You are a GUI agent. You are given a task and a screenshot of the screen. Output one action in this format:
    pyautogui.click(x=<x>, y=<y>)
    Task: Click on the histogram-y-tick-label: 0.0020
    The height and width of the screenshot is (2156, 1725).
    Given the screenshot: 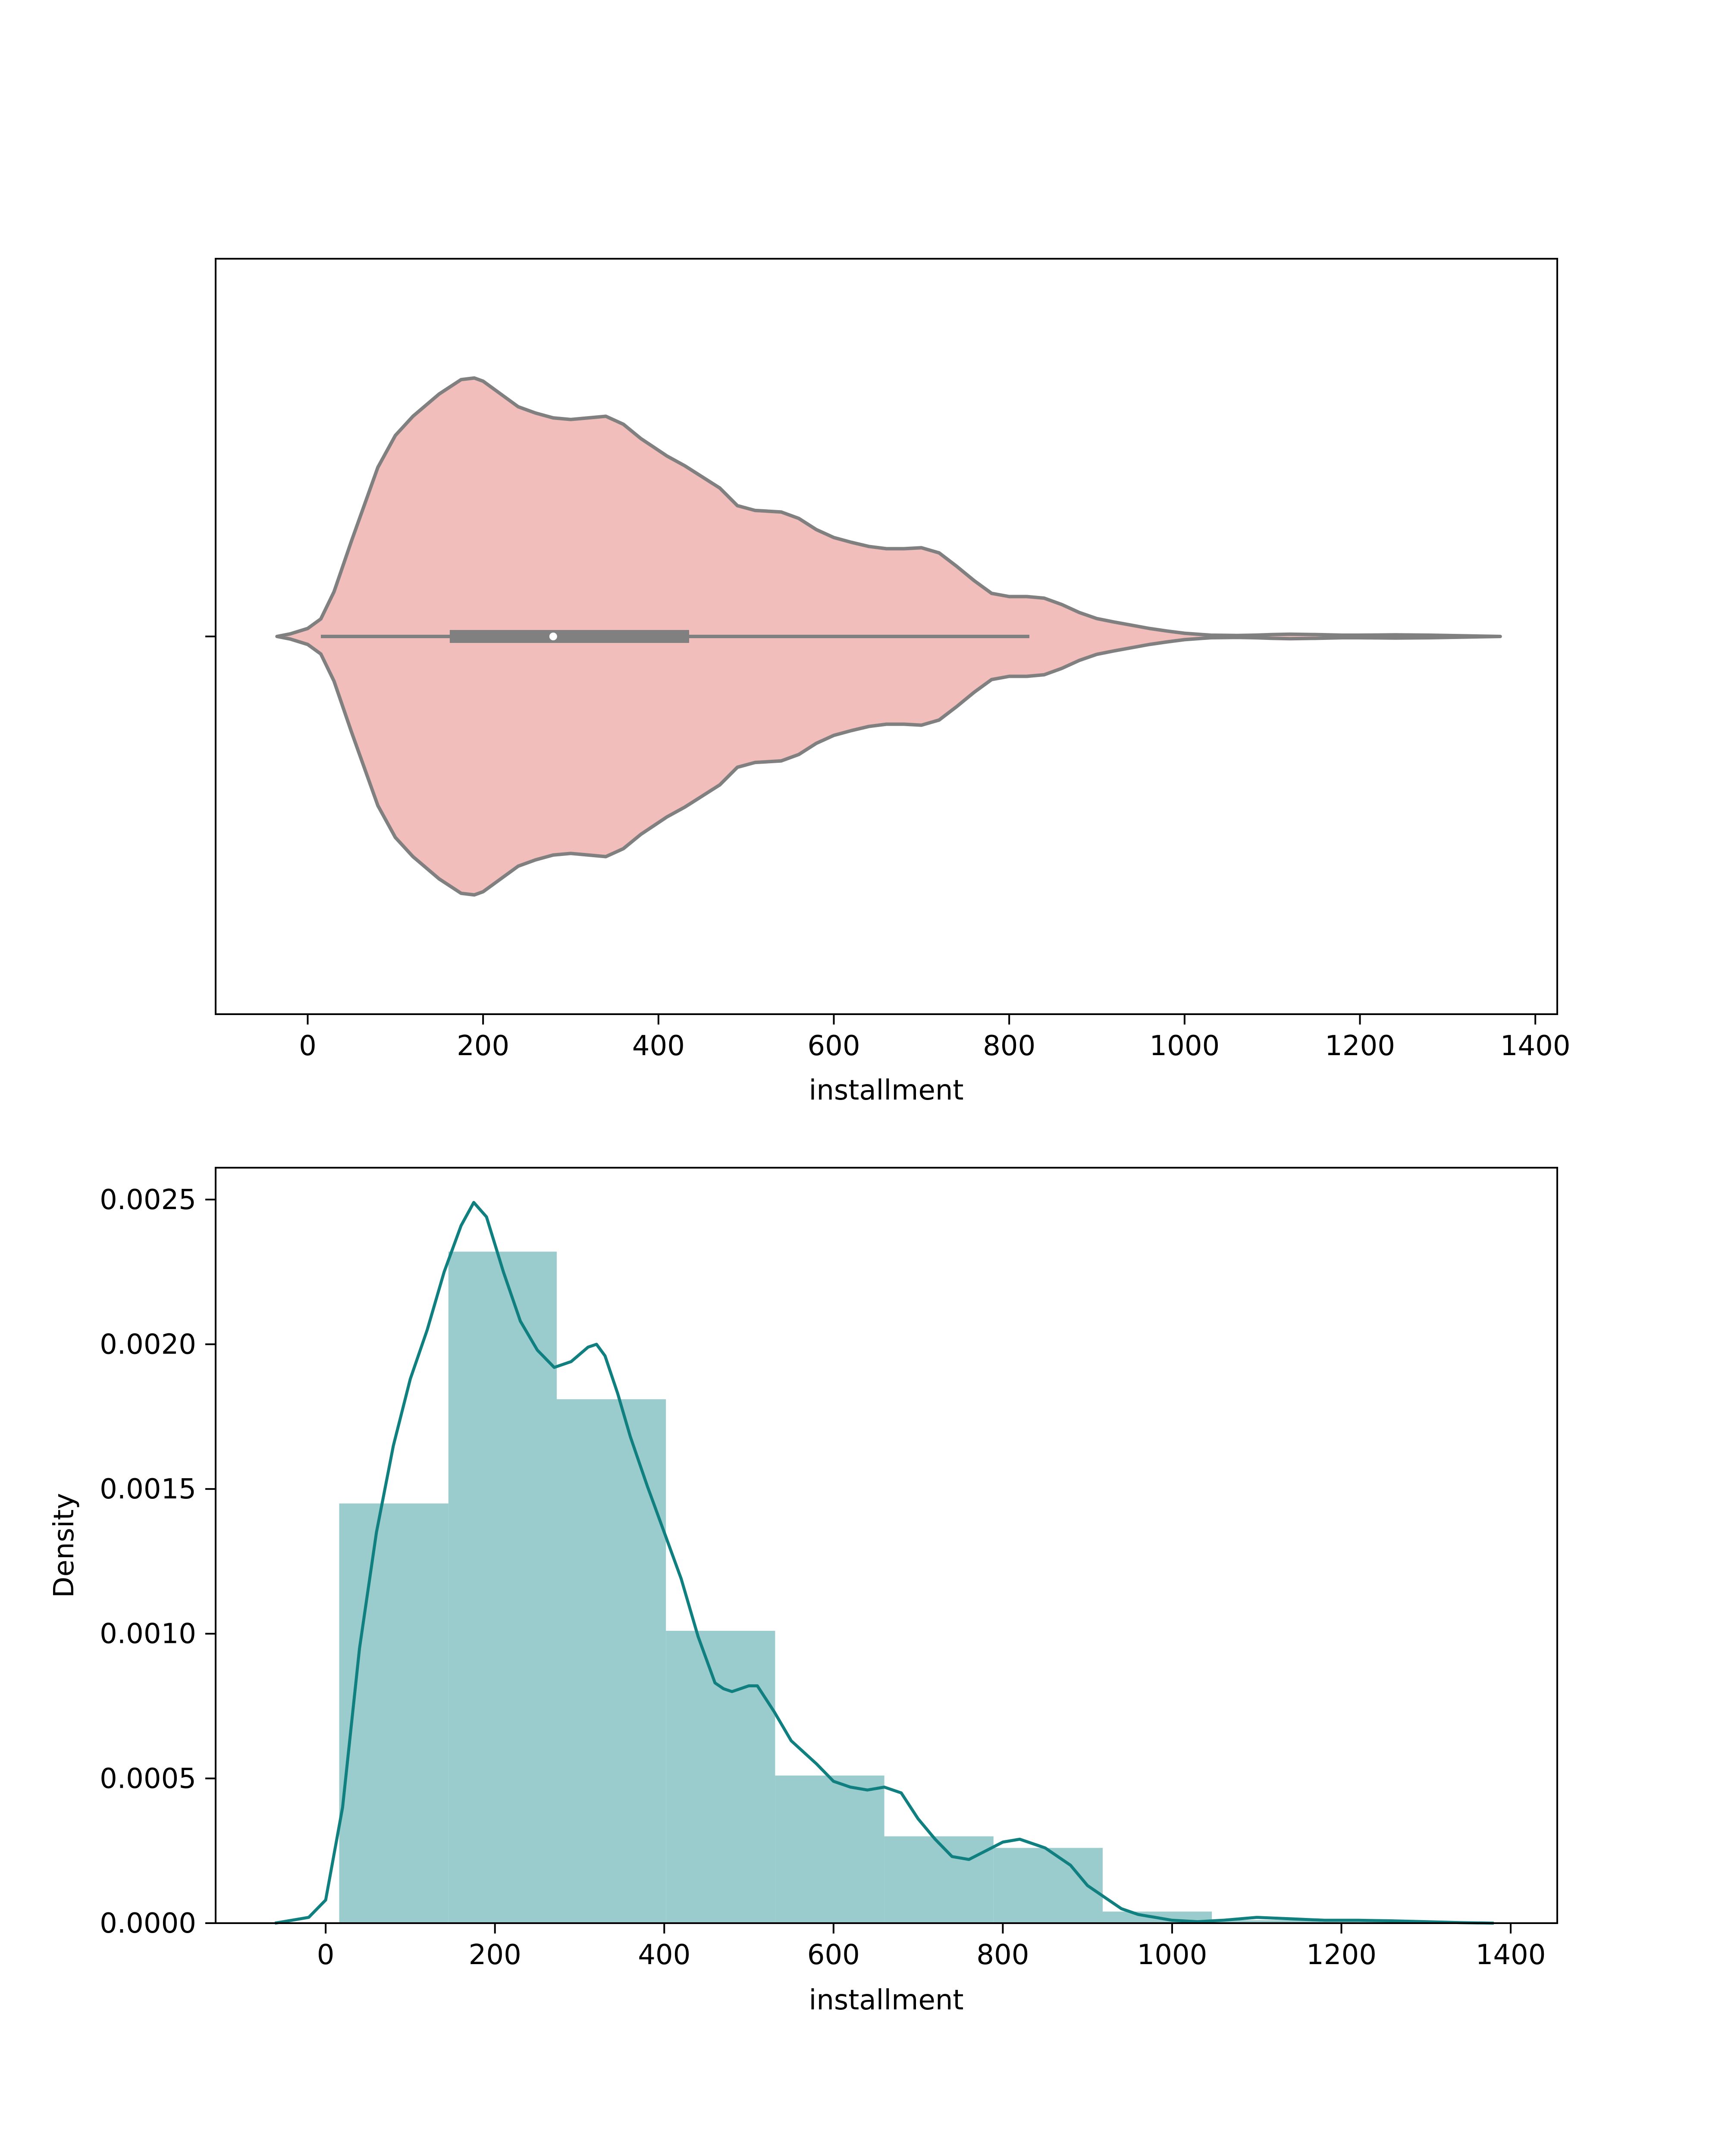 What is the action you would take?
    pyautogui.click(x=148, y=1344)
    